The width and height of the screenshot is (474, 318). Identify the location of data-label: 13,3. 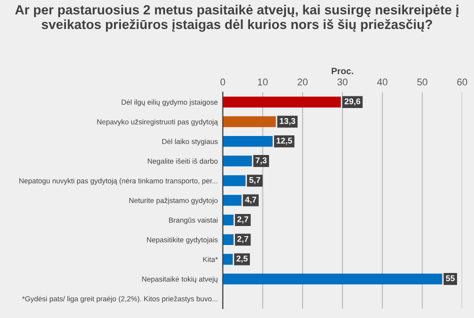
(288, 122).